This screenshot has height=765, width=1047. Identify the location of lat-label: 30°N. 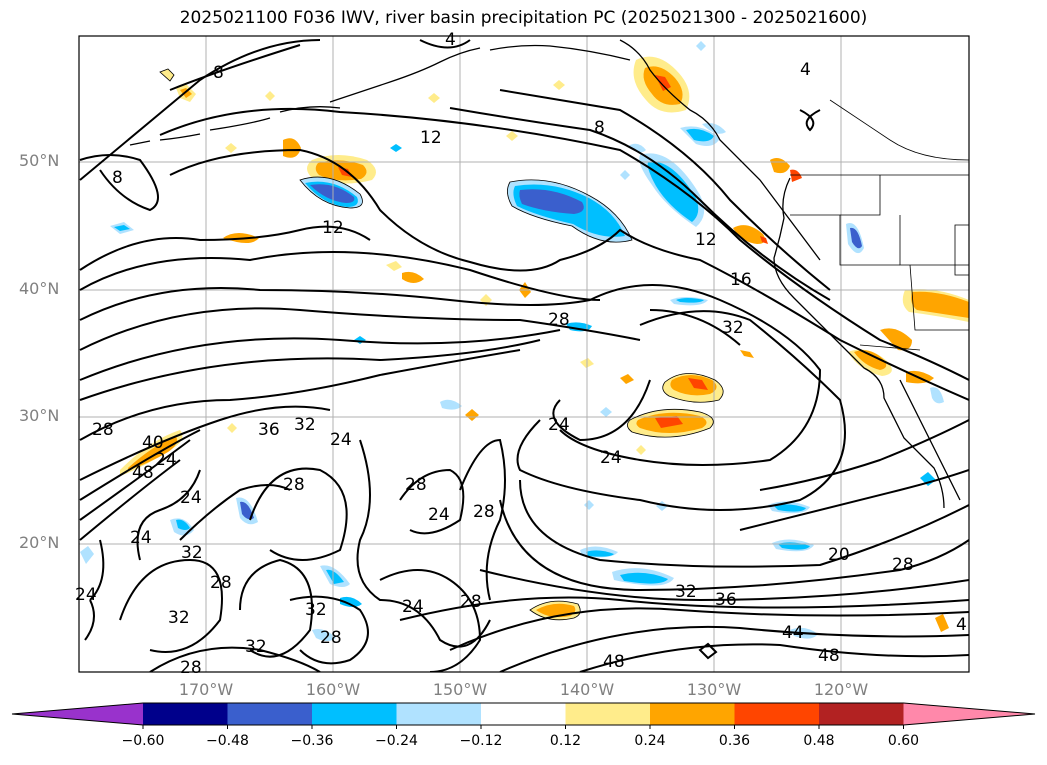
(39, 415).